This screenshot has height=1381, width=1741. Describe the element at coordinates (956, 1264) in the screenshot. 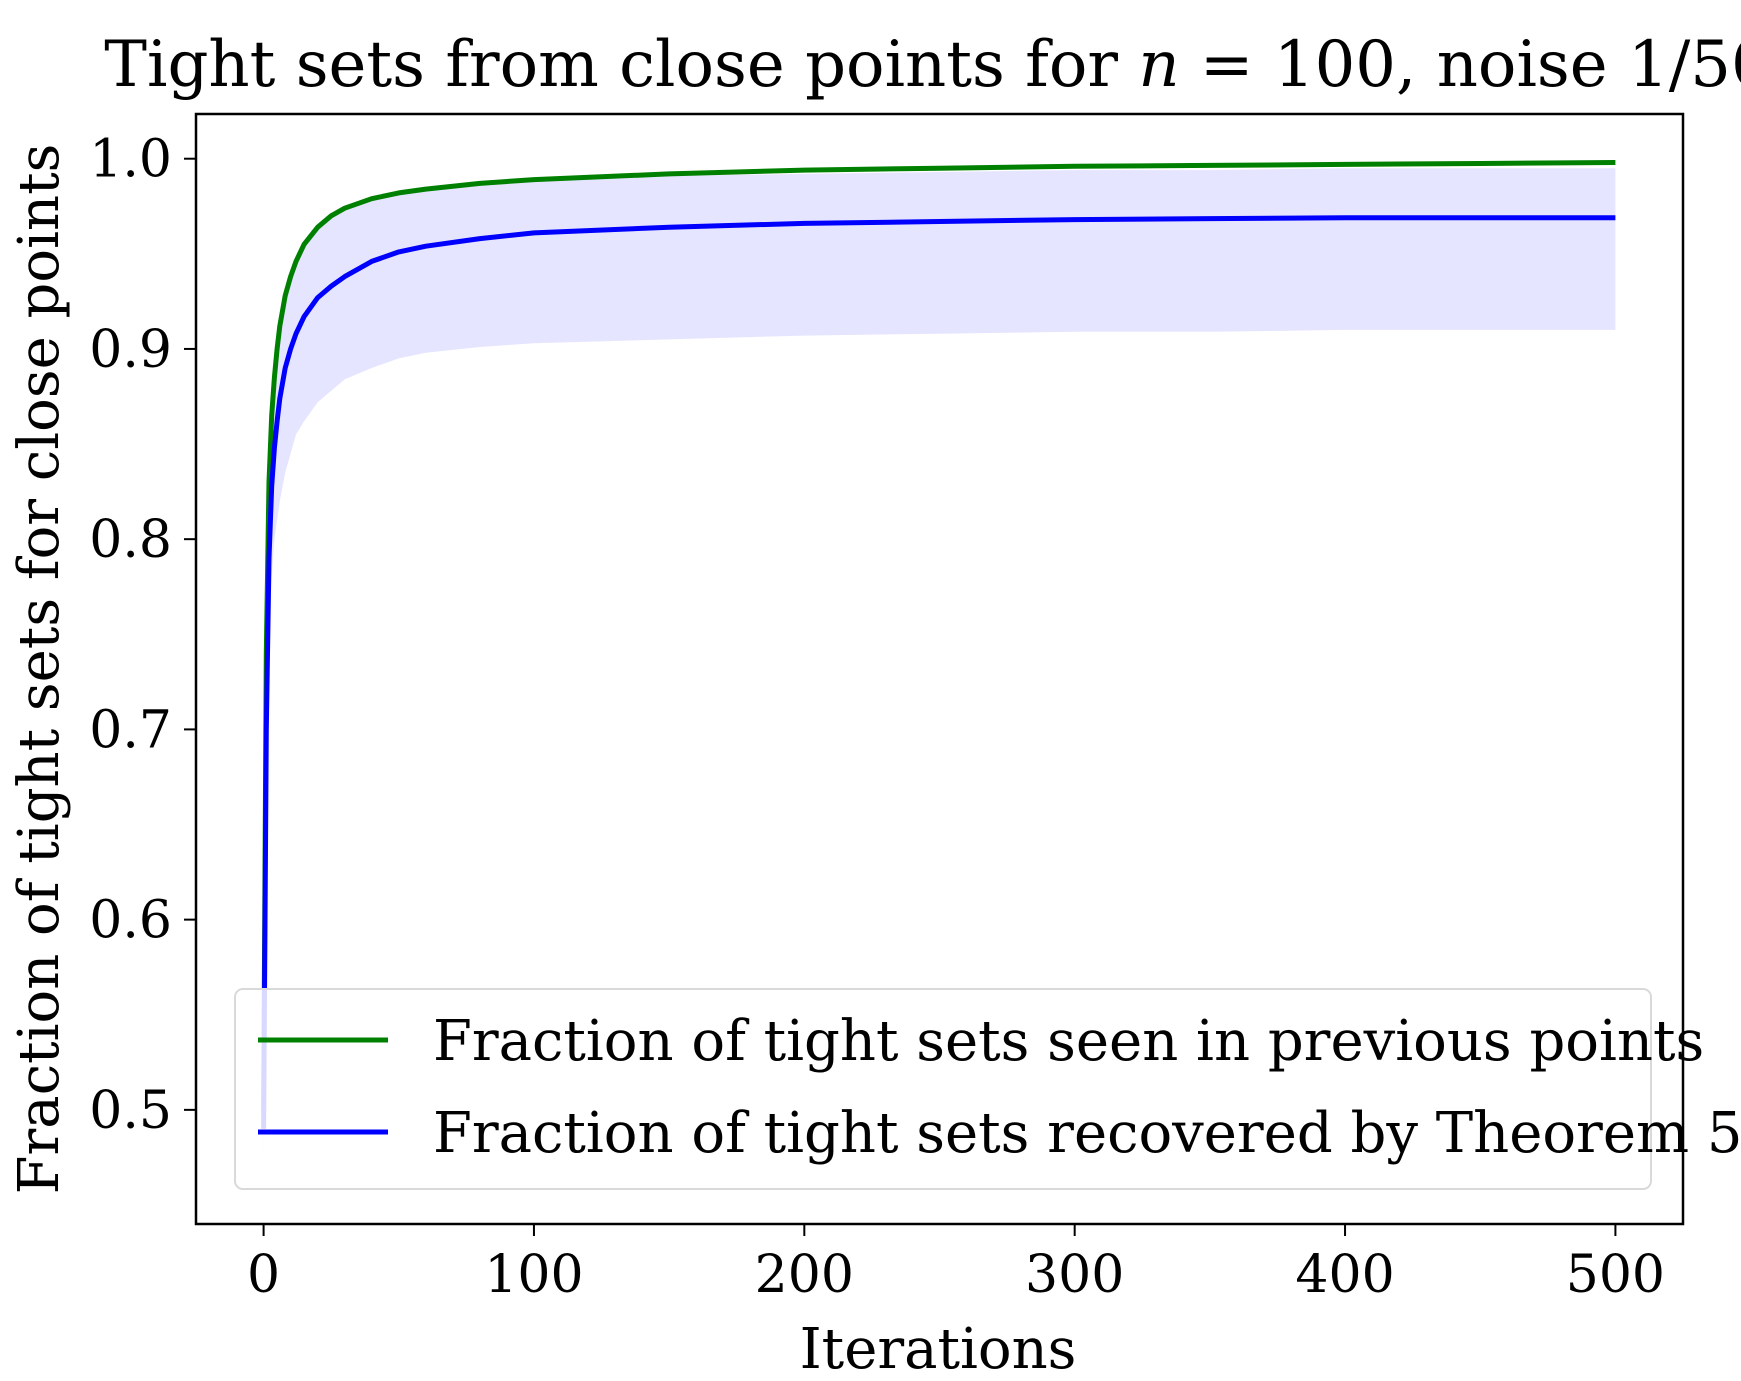

I see `x-axis-ticks: 0 100 200 300 400 500` at that location.